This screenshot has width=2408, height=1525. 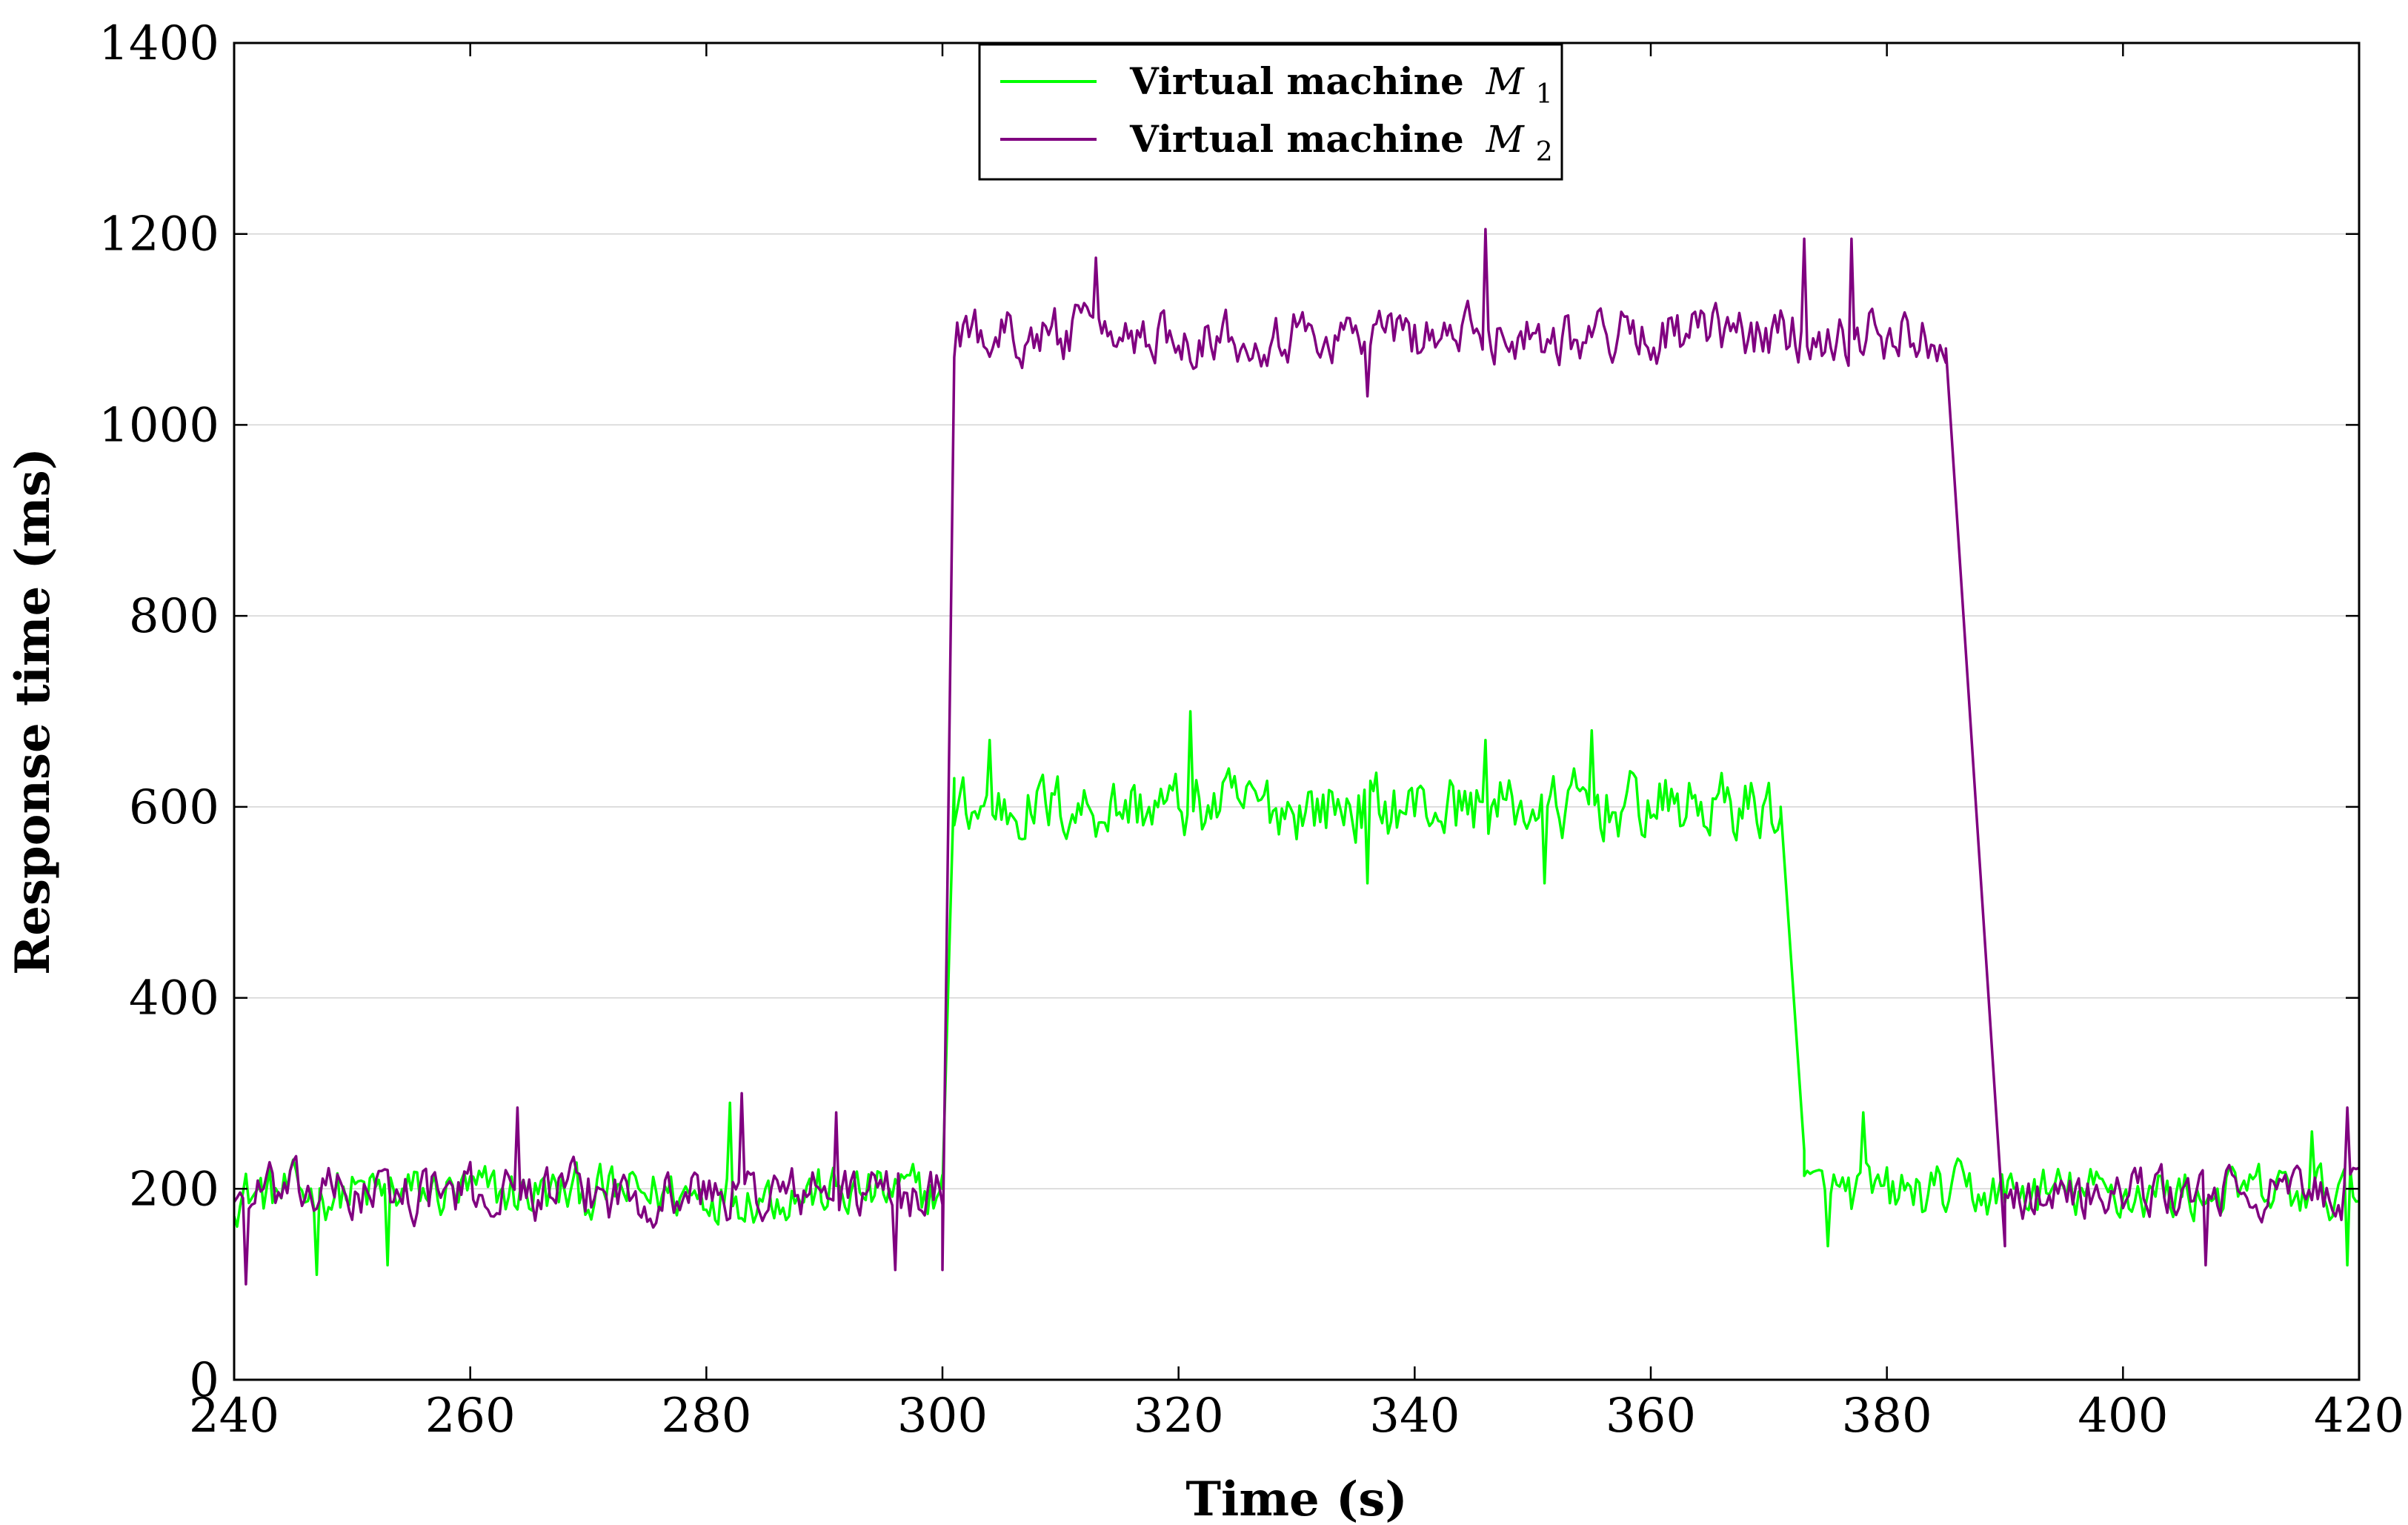 I want to click on x-tick-label: 280, so click(x=706, y=1416).